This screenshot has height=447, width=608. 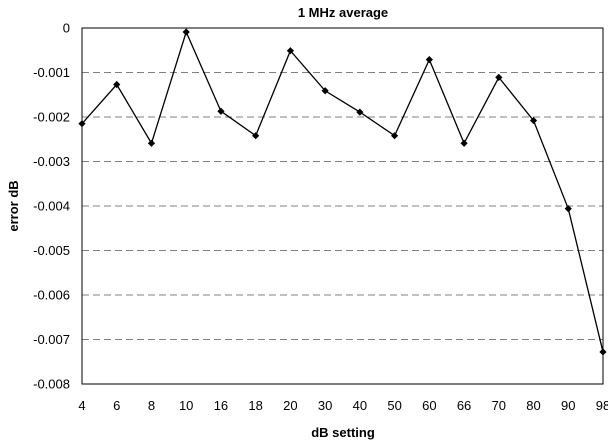 What do you see at coordinates (116, 405) in the screenshot?
I see `x-tick-label: 6` at bounding box center [116, 405].